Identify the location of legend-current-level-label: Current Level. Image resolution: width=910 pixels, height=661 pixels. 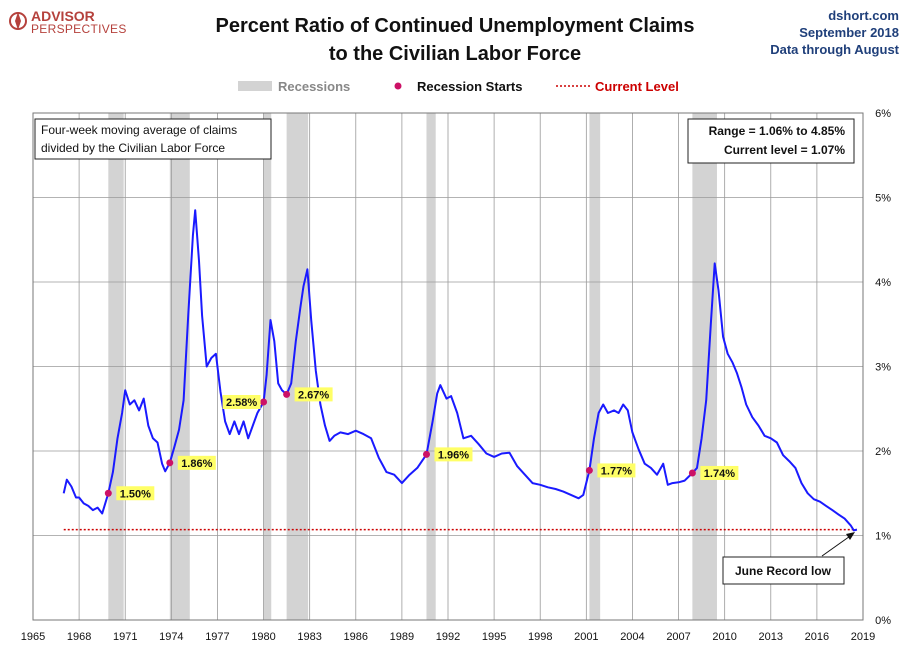
(637, 86).